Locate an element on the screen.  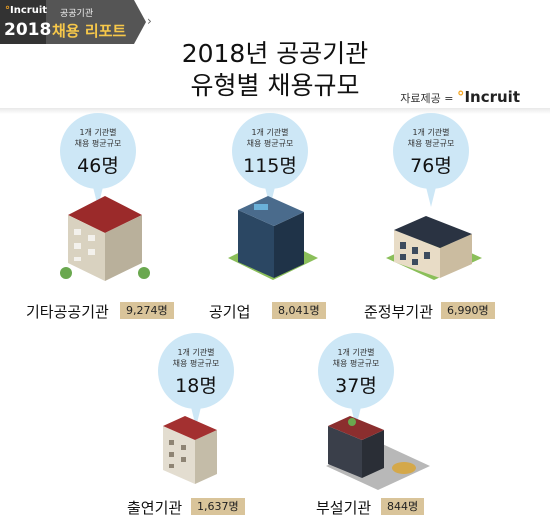
group-total-badge: 6,990명 is located at coordinates (468, 310).